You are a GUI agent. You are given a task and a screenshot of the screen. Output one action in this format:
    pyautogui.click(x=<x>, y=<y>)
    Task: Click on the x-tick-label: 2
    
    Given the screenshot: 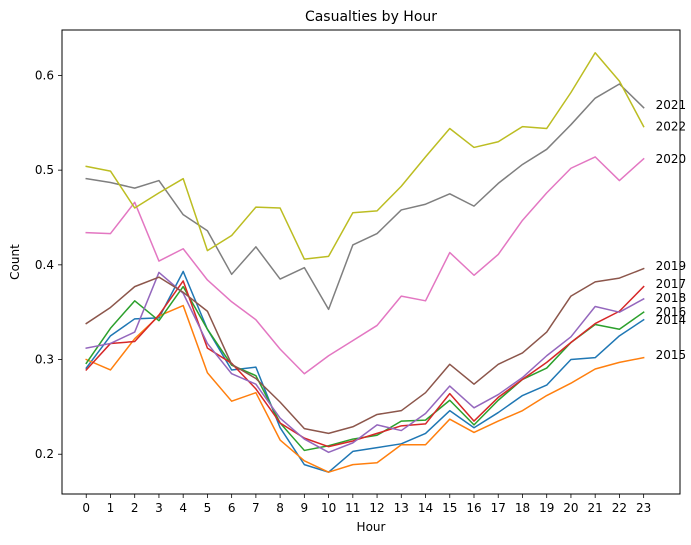 What is the action you would take?
    pyautogui.click(x=135, y=508)
    